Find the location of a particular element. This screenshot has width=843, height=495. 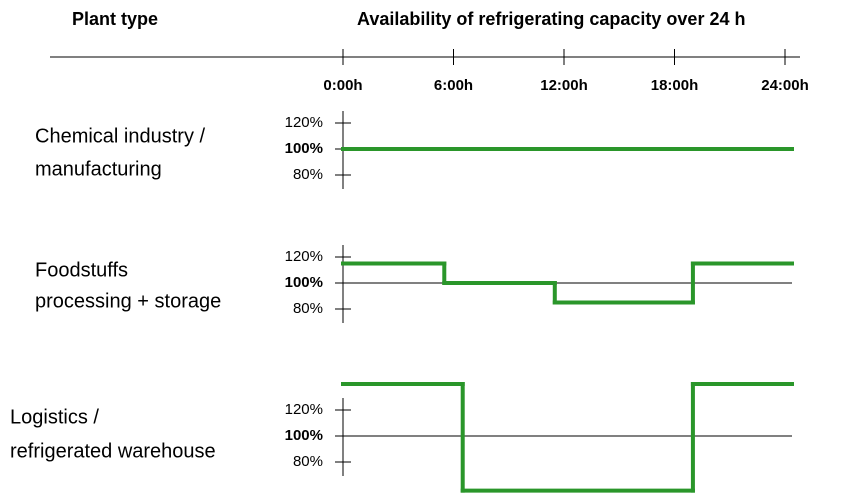

x-tick-label: 6:00h is located at coordinates (453, 85).